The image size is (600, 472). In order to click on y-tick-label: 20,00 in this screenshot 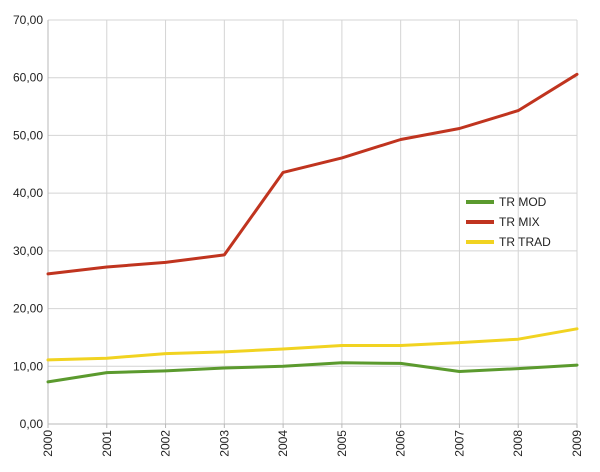, I will do `click(28, 309)`.